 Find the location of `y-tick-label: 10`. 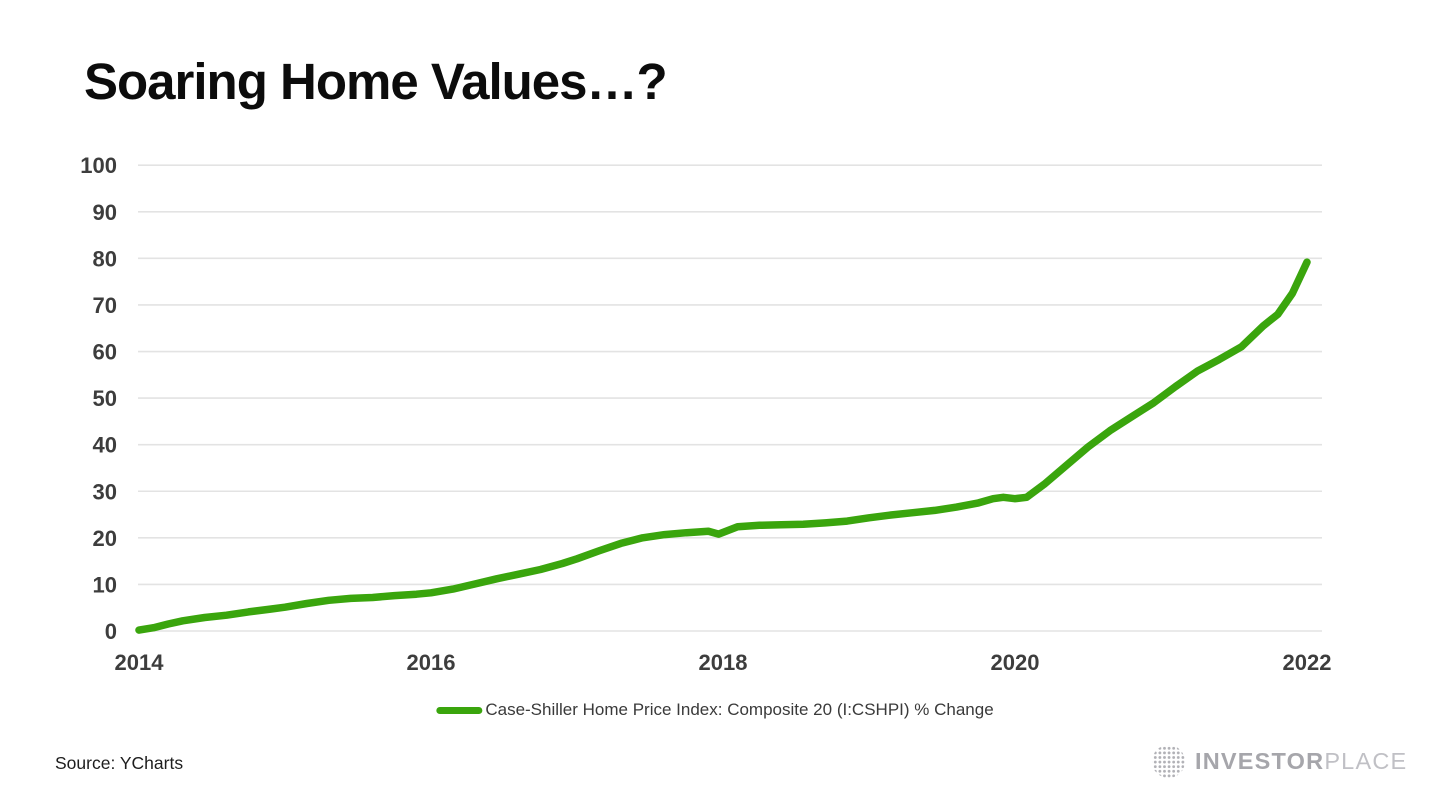

y-tick-label: 10 is located at coordinates (105, 584).